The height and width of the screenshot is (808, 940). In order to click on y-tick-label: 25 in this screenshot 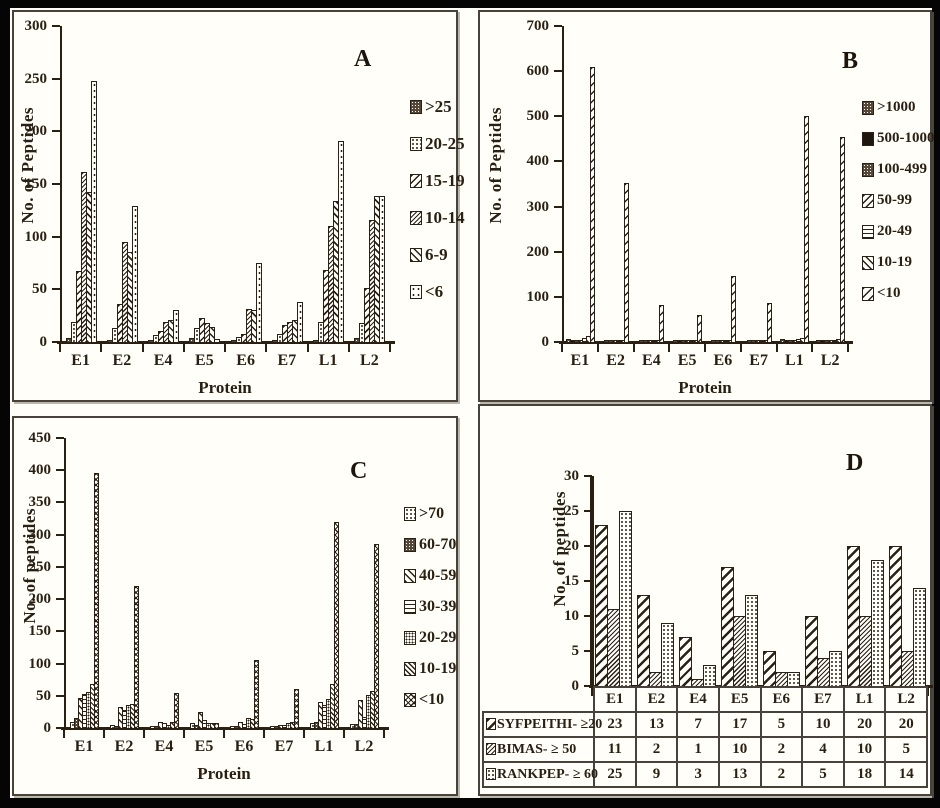, I will do `click(571, 511)`.